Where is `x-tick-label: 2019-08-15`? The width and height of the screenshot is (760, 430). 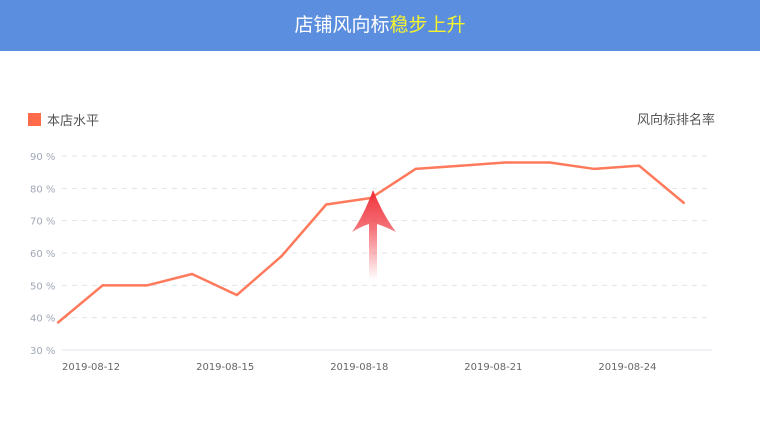 x-tick-label: 2019-08-15 is located at coordinates (225, 367).